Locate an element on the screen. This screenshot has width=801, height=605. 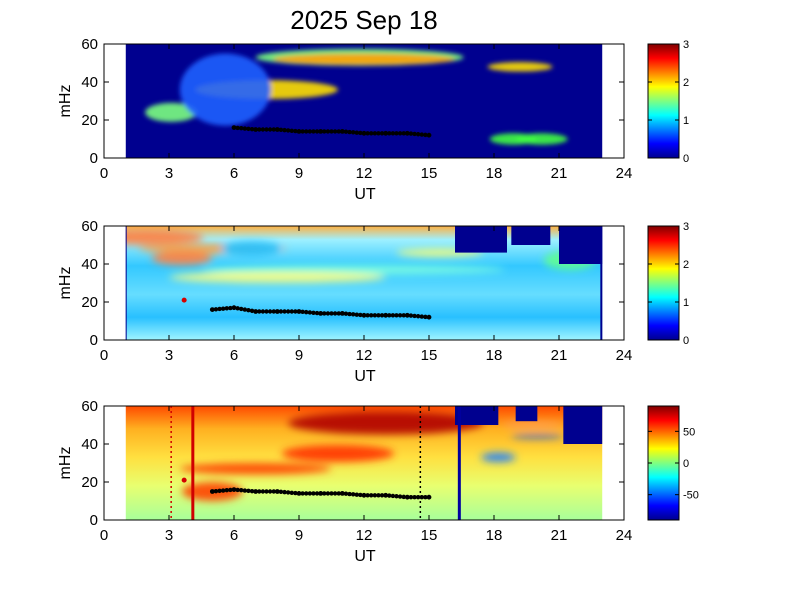
colorbar-tick-label: 50 is located at coordinates (689, 432).